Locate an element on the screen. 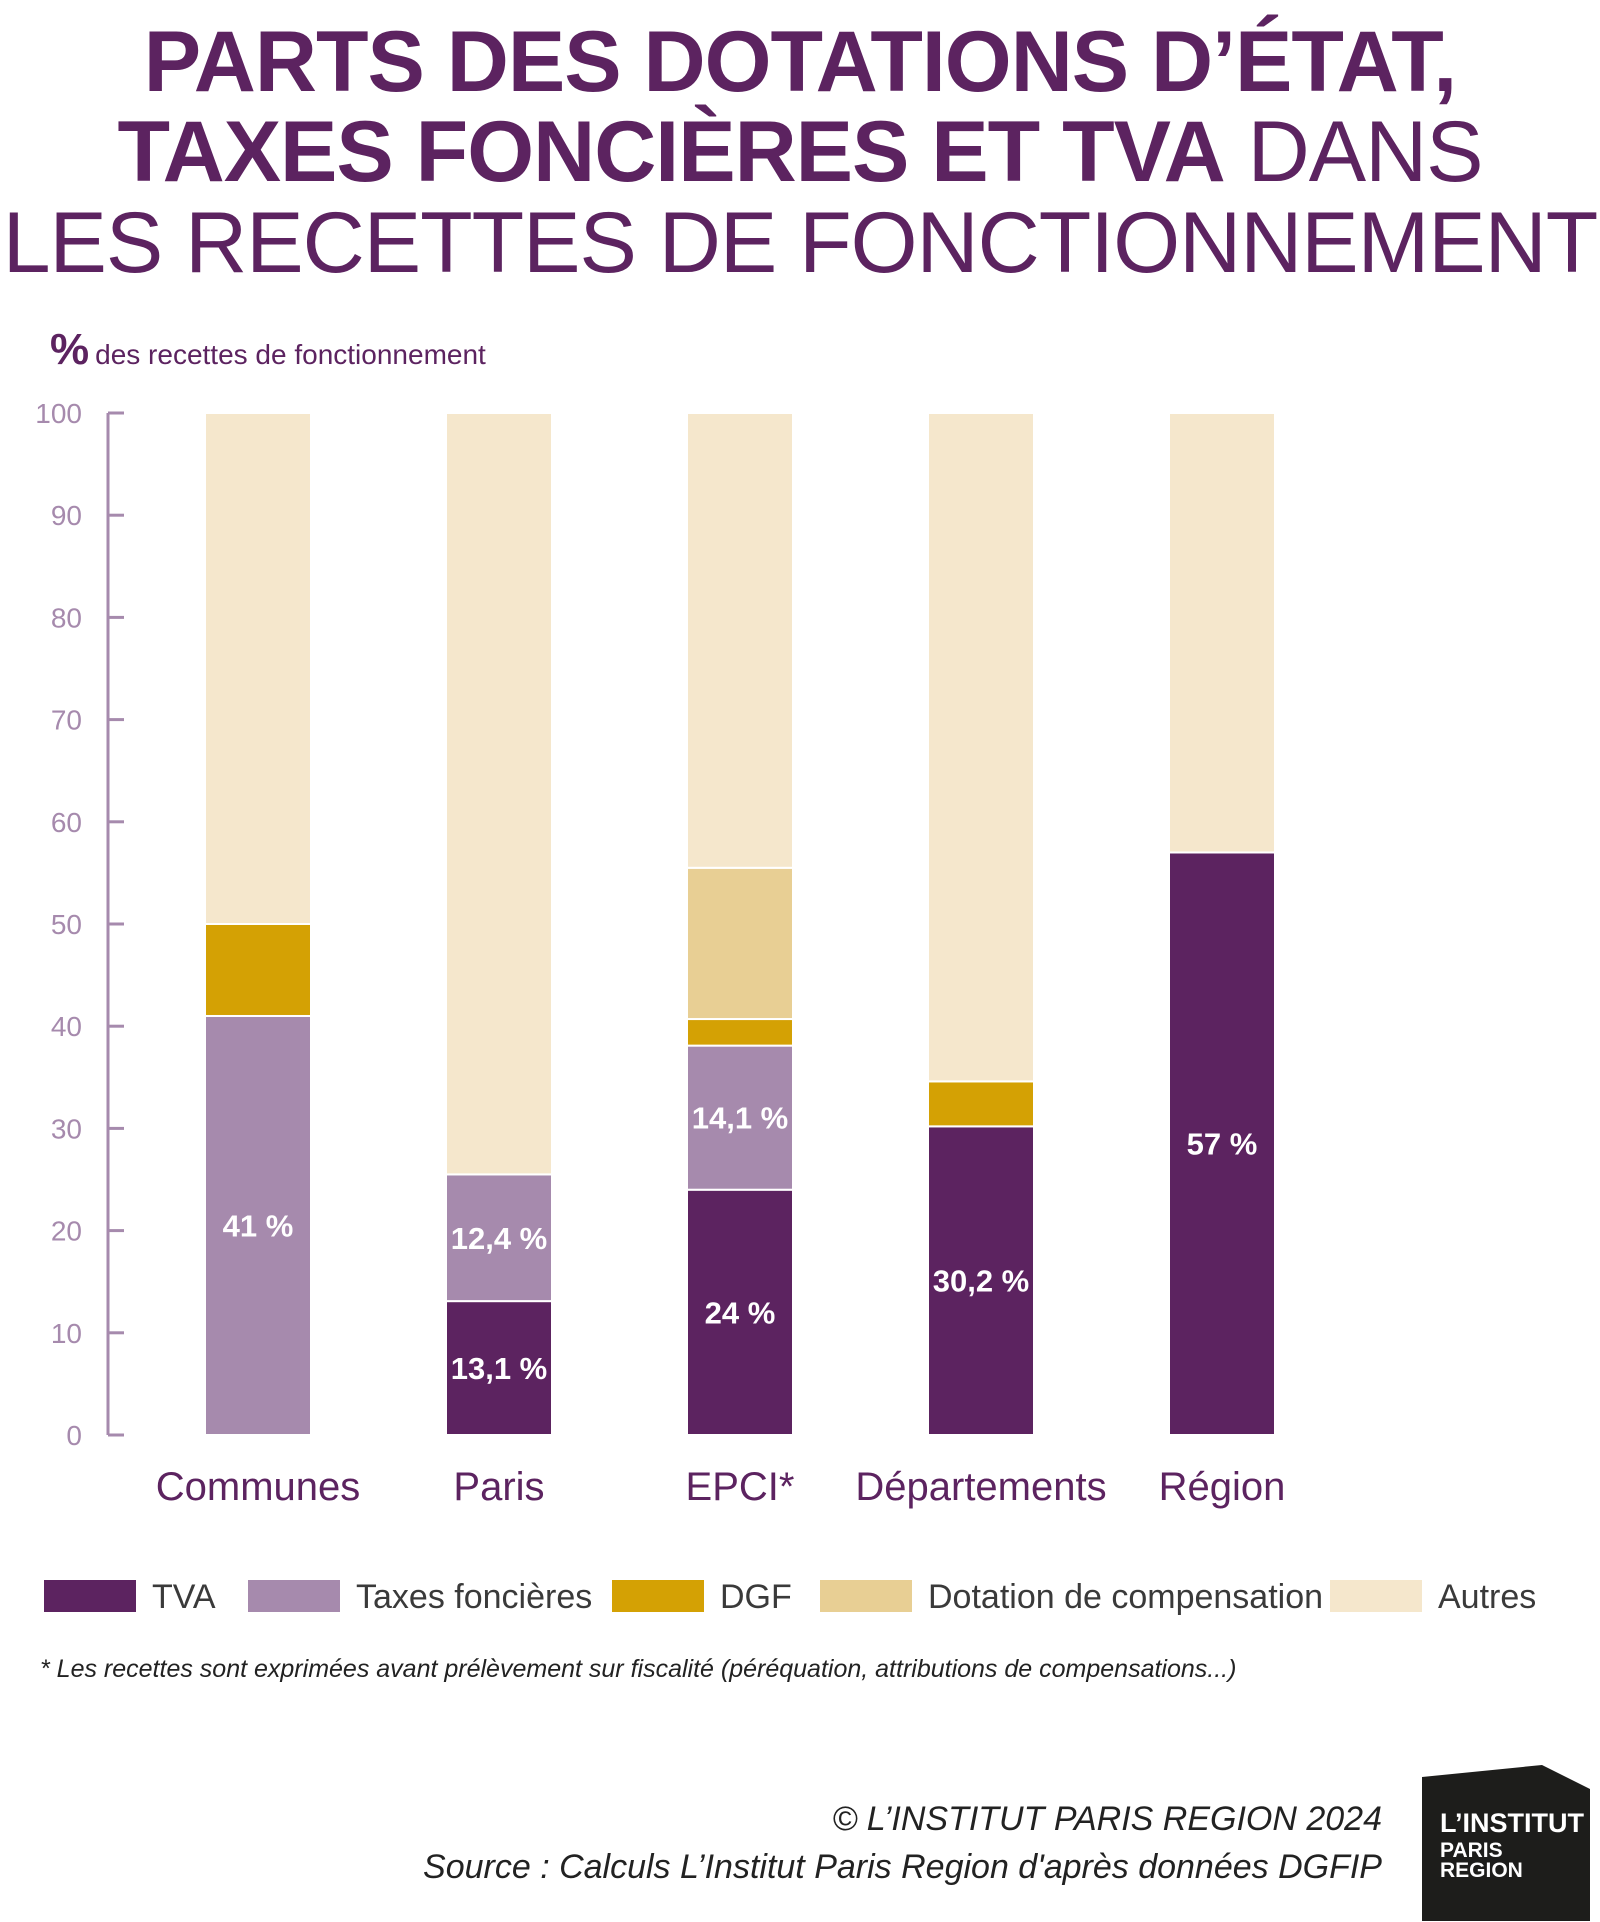 The height and width of the screenshot is (1922, 1600). x-category-label: Paris is located at coordinates (498, 1487).